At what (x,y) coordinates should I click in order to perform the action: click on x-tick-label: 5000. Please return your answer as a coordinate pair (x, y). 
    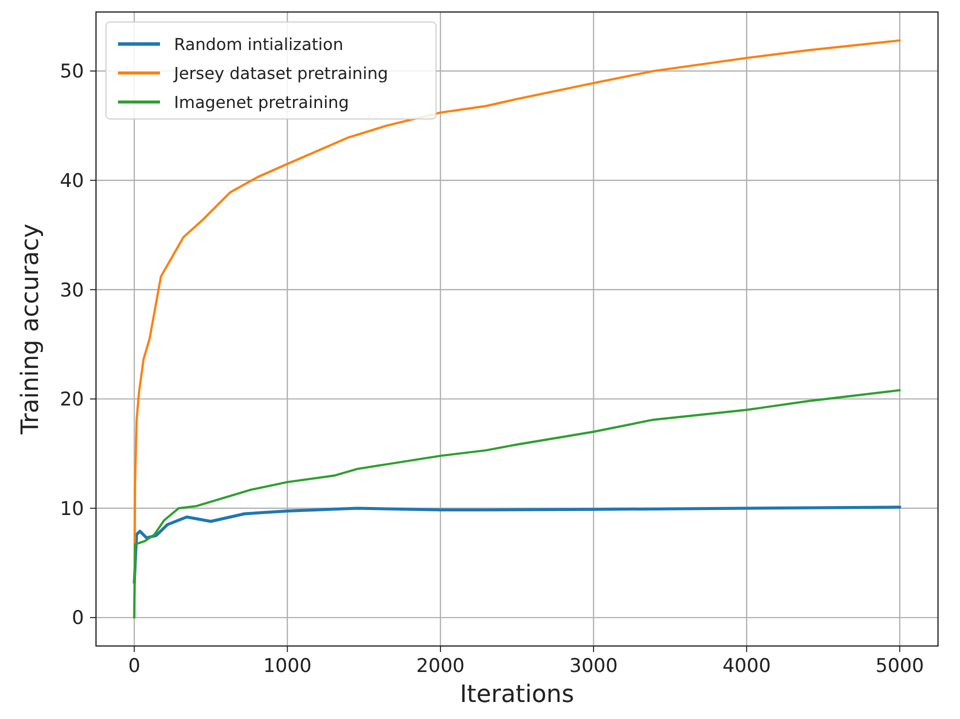
    Looking at the image, I should click on (900, 666).